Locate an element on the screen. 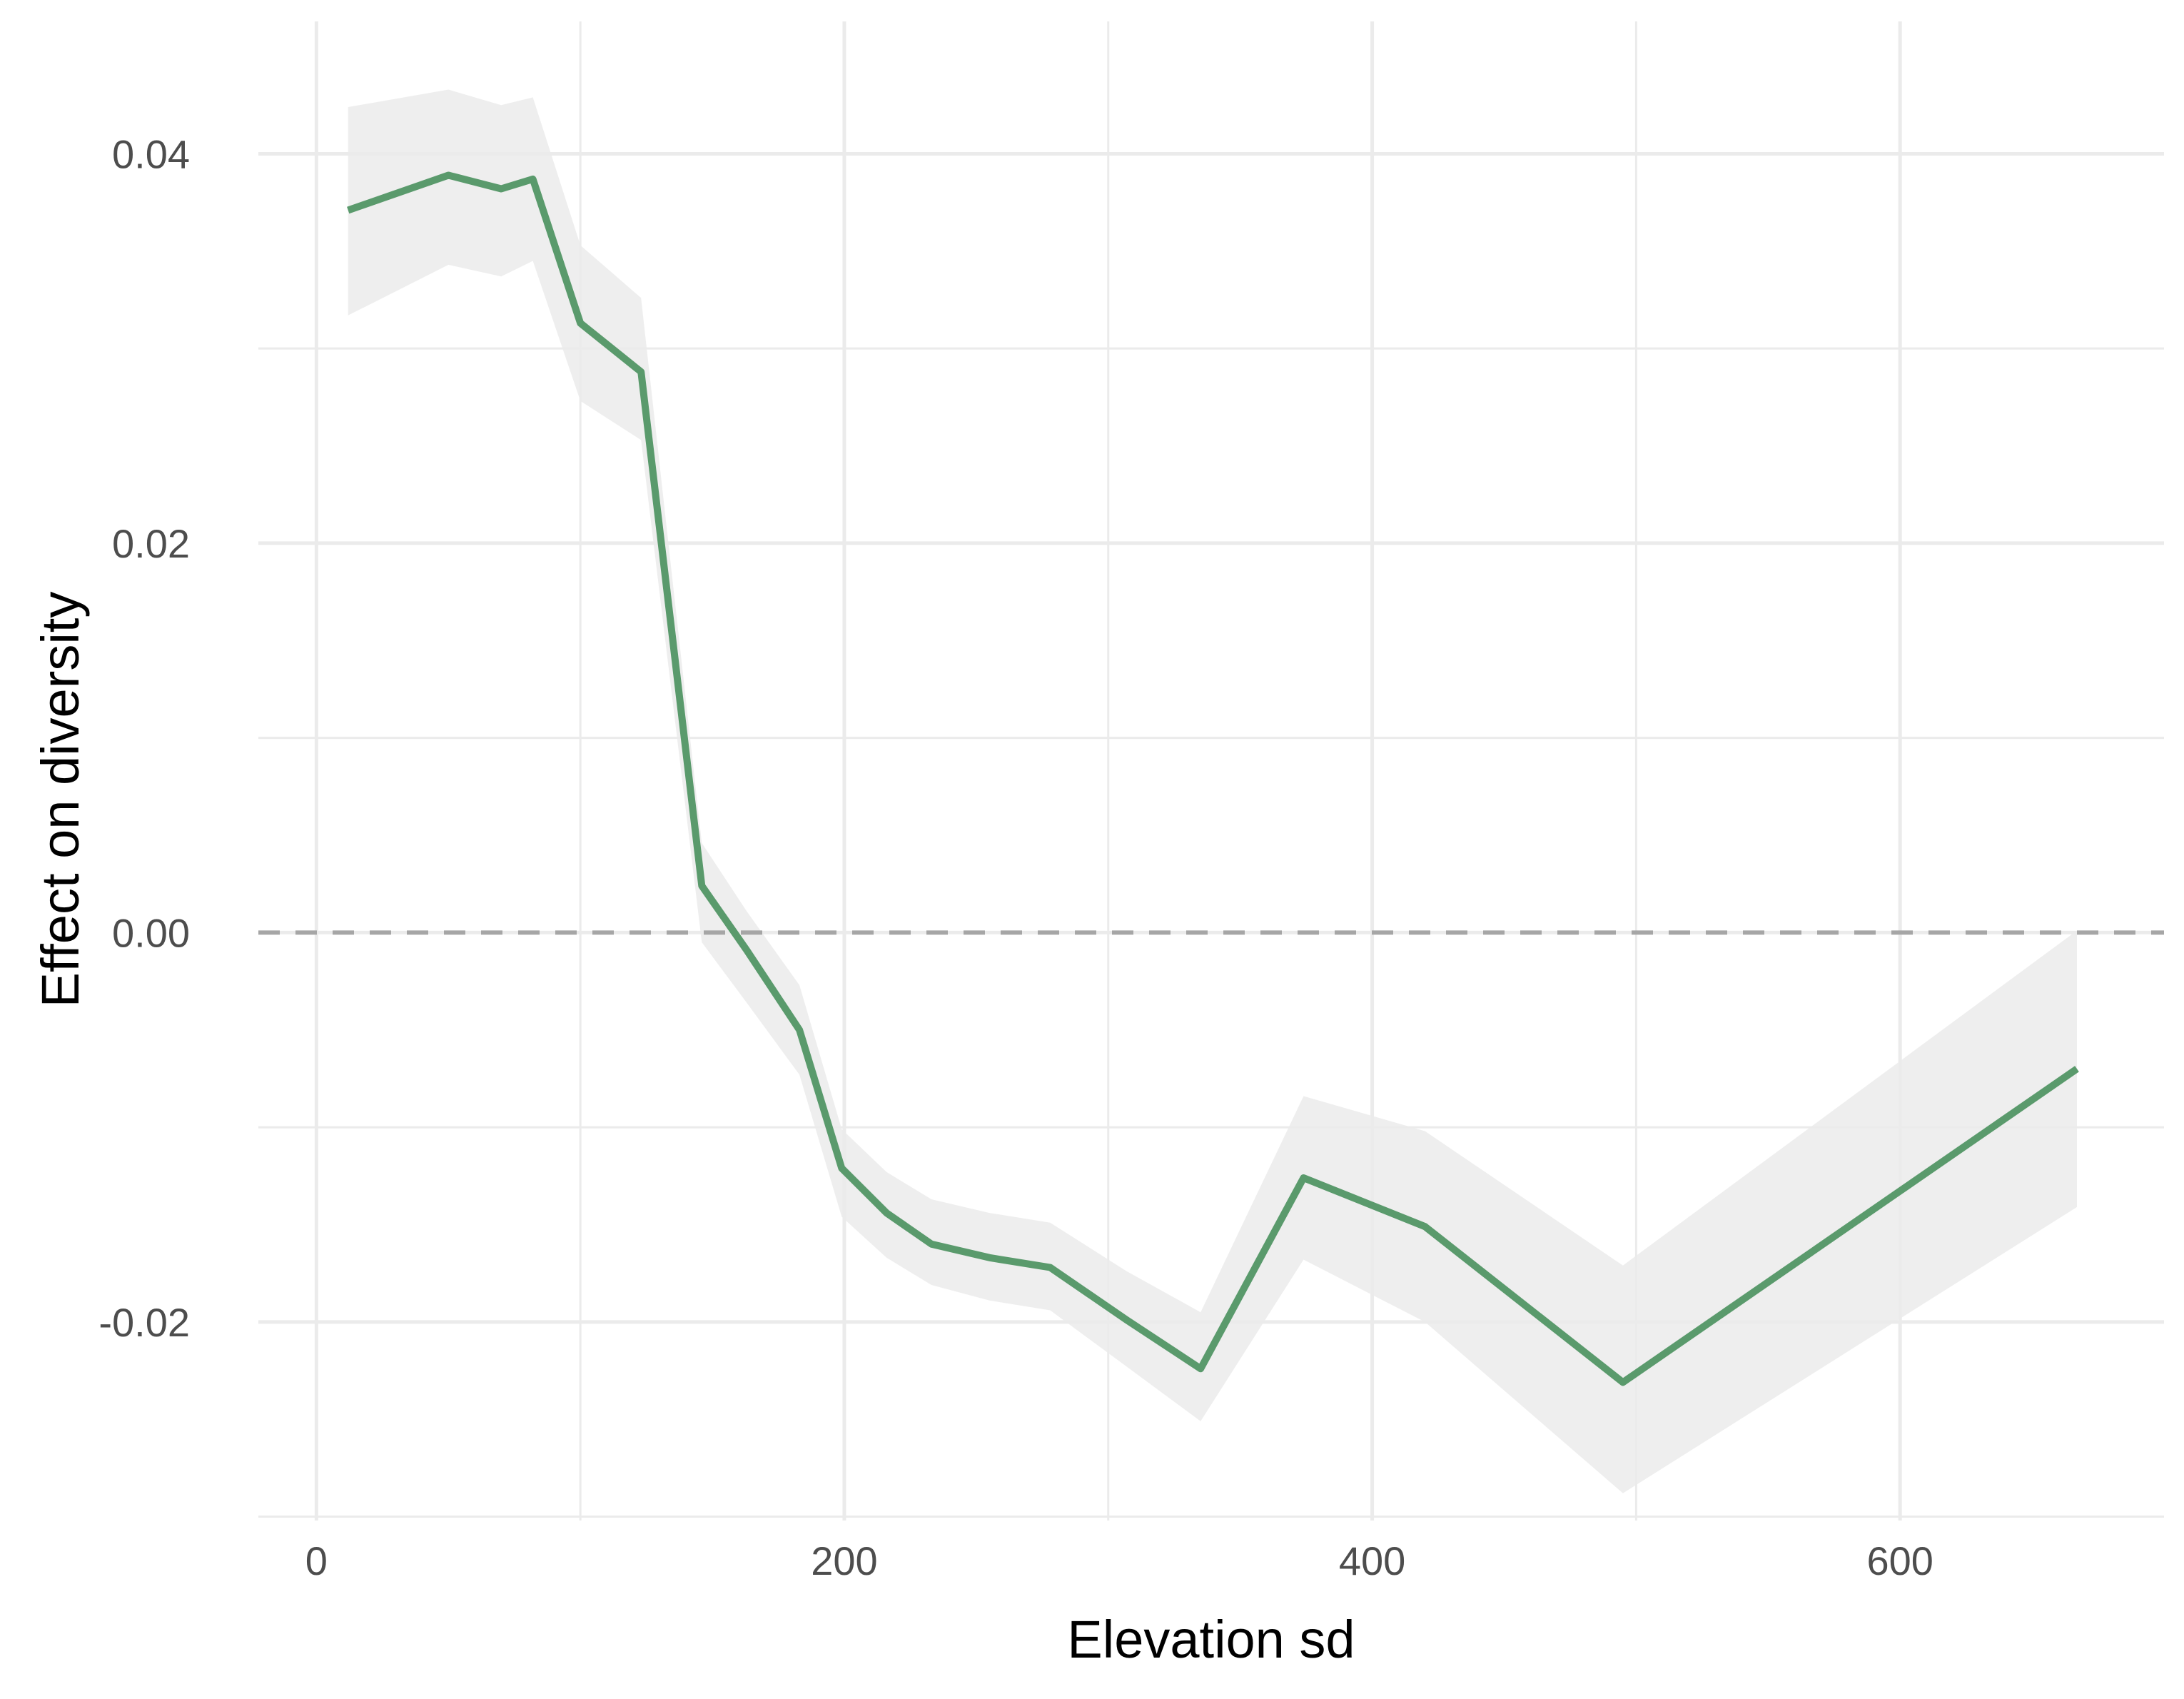 The height and width of the screenshot is (1699, 2184). x-axis-title: Elevation sd is located at coordinates (1211, 1640).